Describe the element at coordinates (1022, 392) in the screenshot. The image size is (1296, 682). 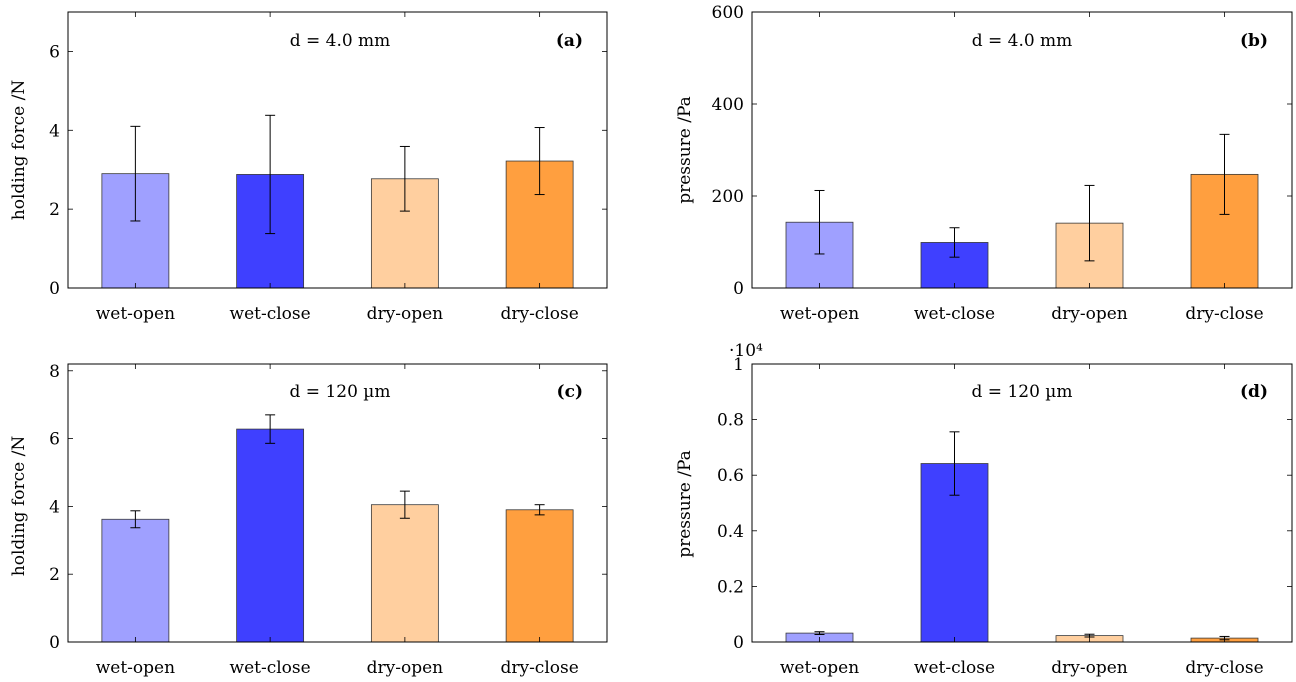
I see `panel-d-annotation: d = 120 µm` at that location.